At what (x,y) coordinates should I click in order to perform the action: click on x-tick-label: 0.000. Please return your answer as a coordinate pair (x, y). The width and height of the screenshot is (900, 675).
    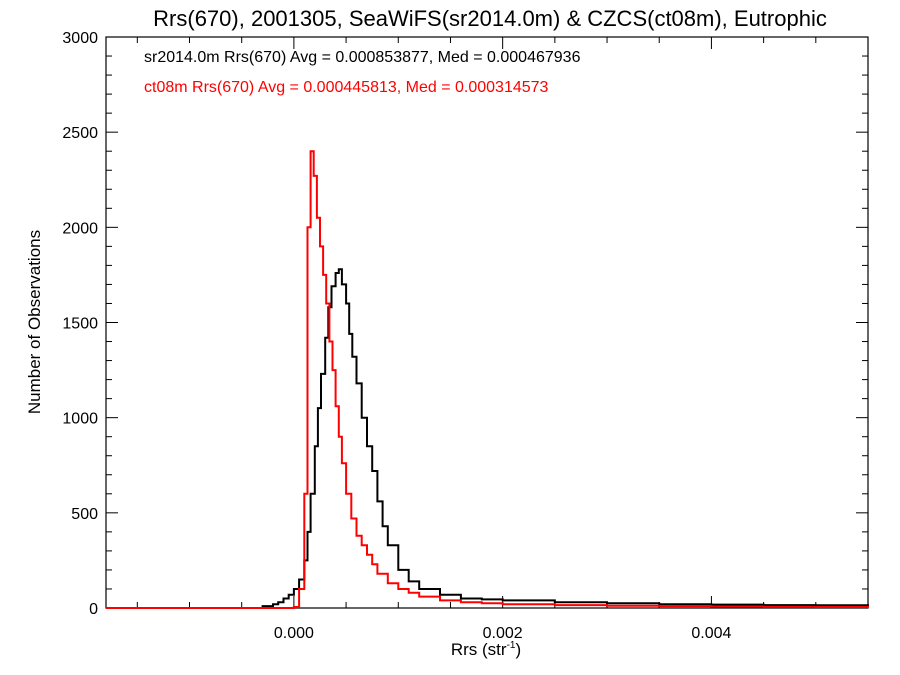
    Looking at the image, I should click on (294, 633).